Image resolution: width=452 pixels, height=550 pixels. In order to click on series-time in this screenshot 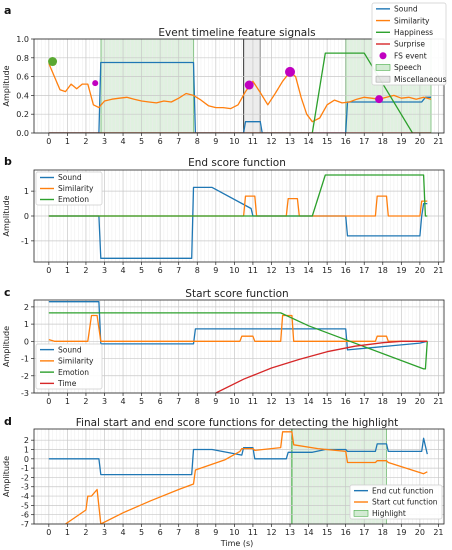, I will do `click(321, 366)`.